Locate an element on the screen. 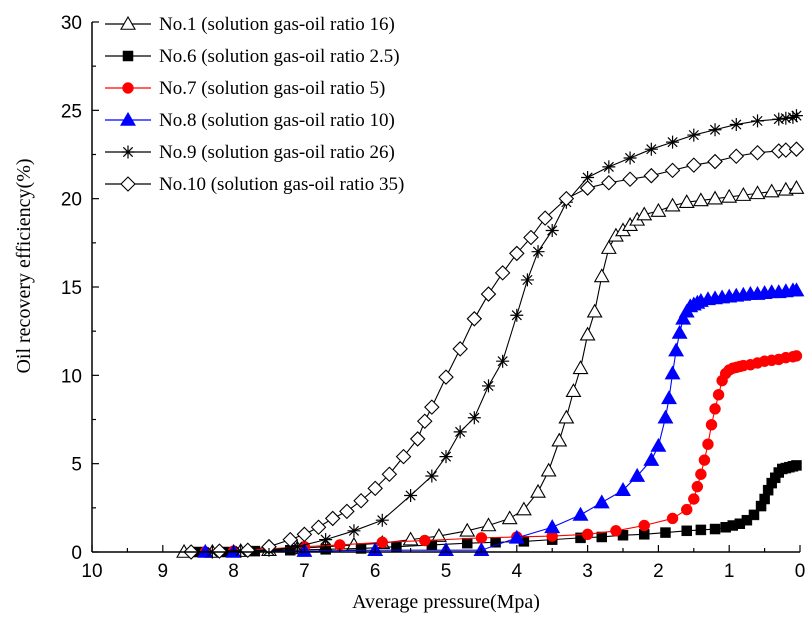  x-tick-label: 4 is located at coordinates (517, 571).